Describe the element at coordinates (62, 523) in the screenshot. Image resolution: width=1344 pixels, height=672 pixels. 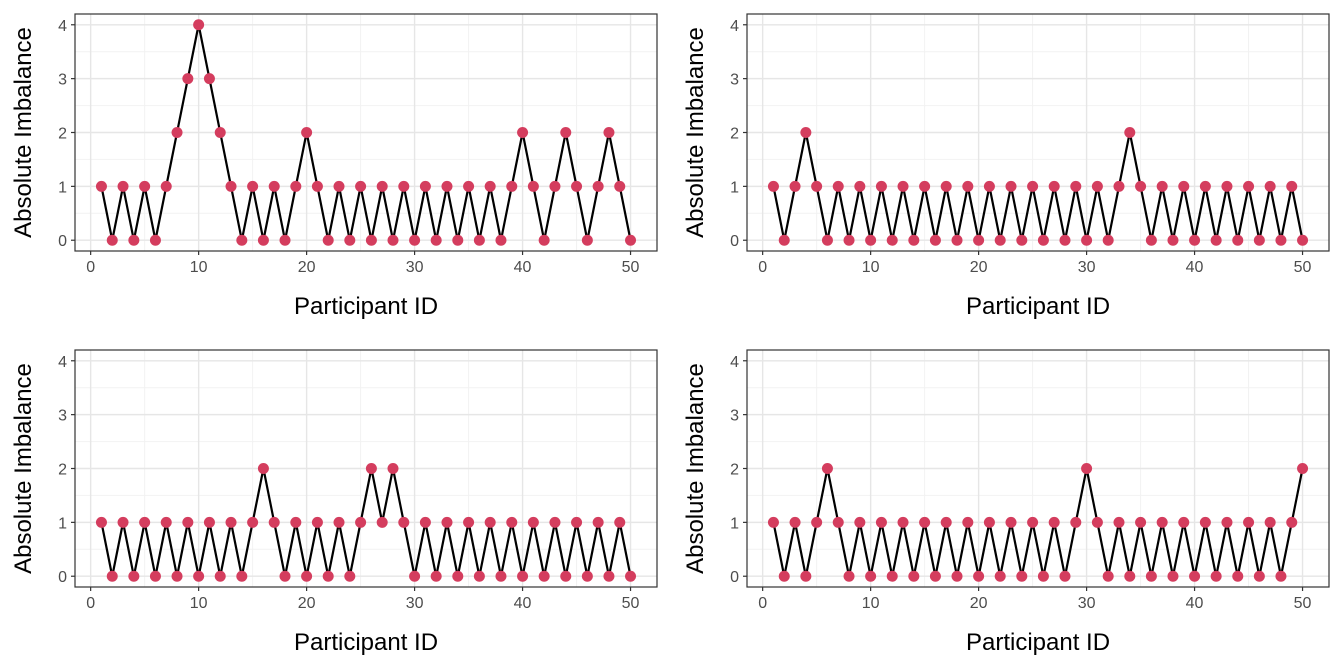
I see `y-tick-label: 1` at that location.